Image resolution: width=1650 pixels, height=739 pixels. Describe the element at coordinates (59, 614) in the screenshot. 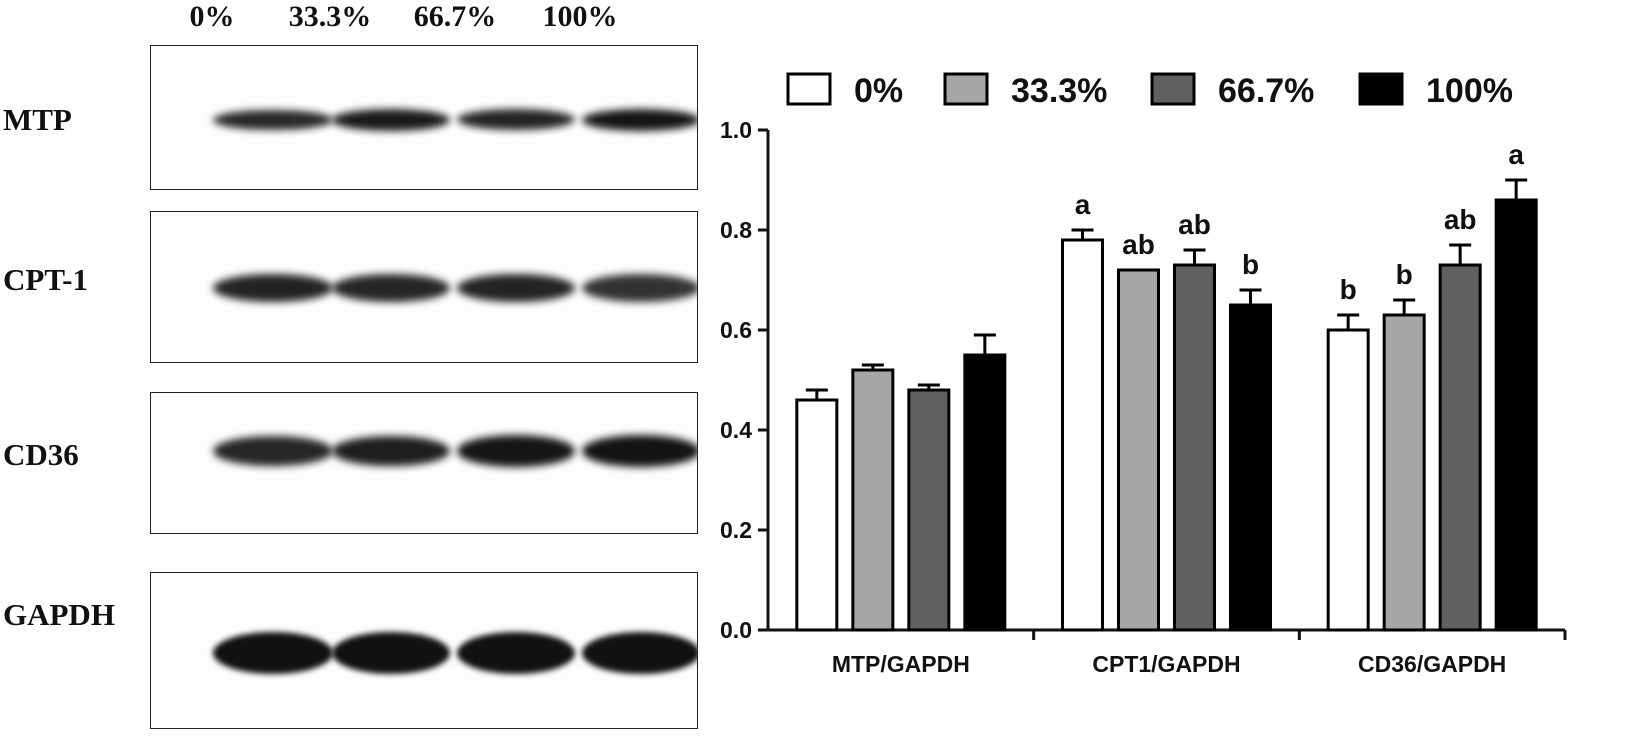

I see `blot-row-label: GAPDH` at that location.